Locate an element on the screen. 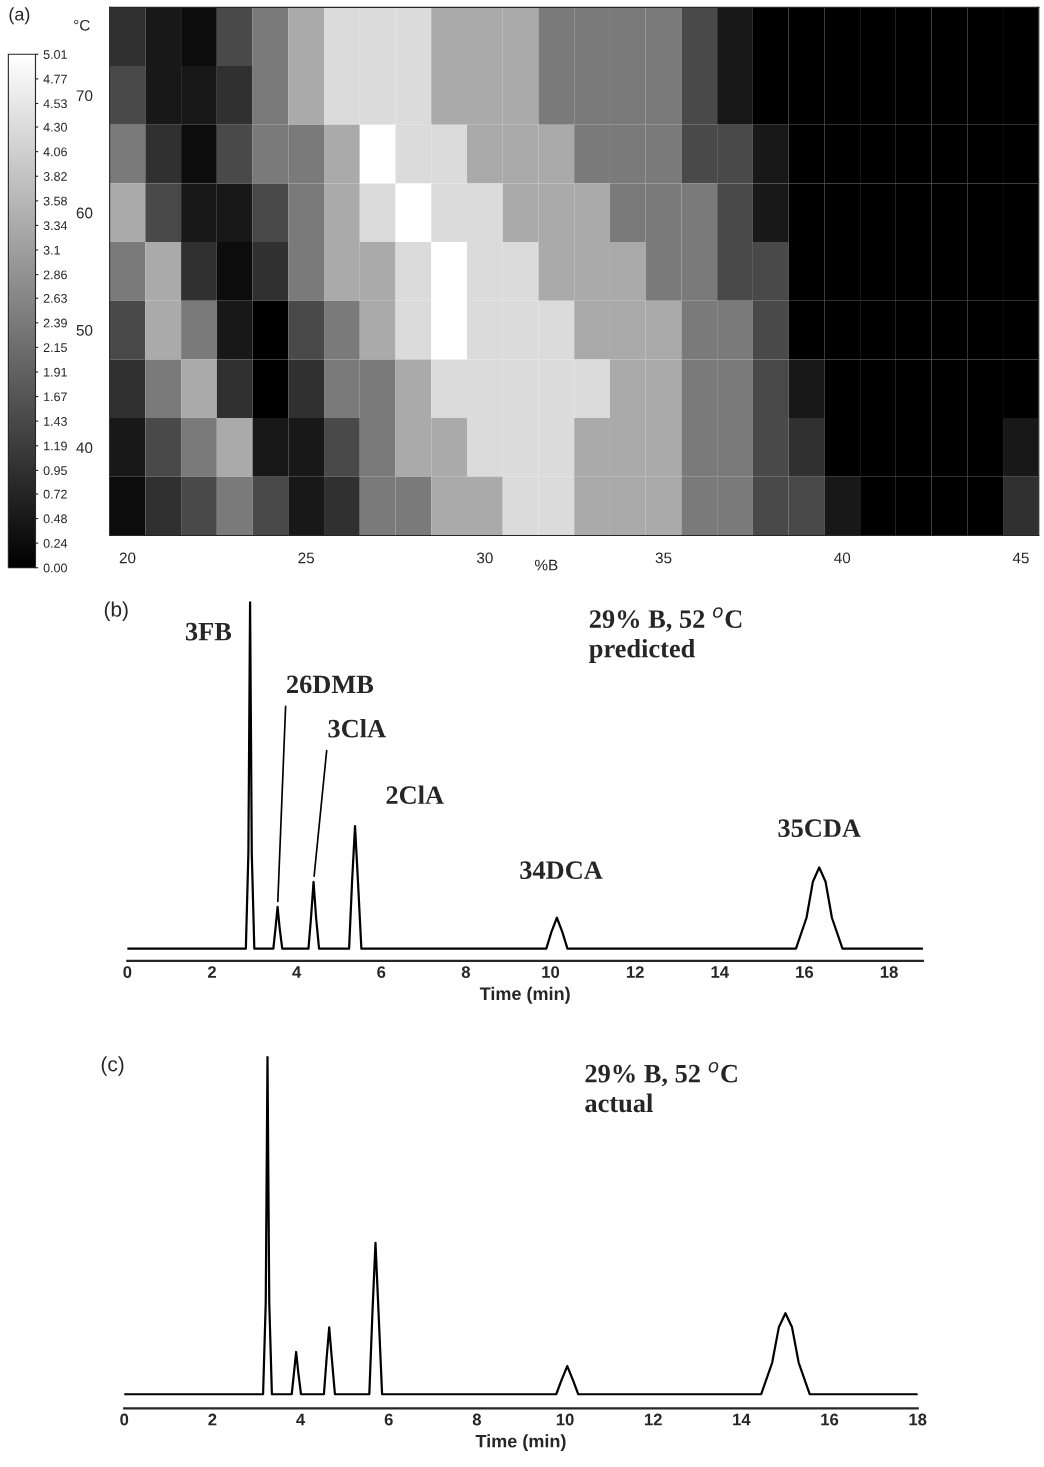 The image size is (1044, 1467). color-bar-label: 0.95 is located at coordinates (55, 471).